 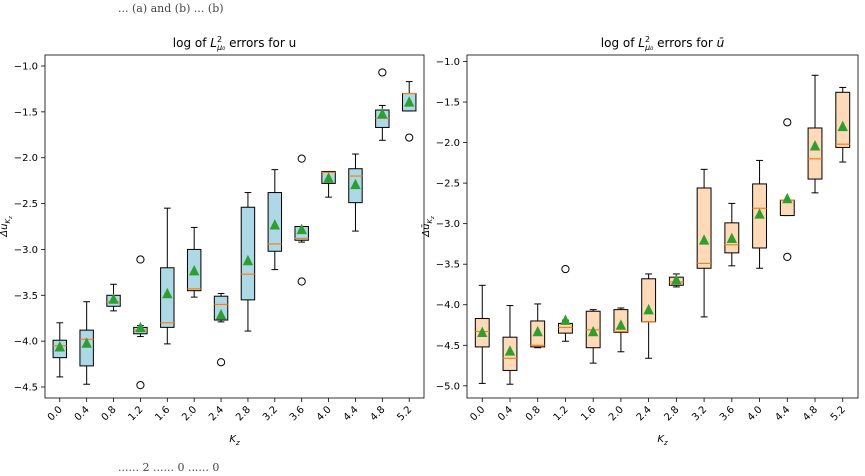 What do you see at coordinates (428, 227) in the screenshot?
I see `y-axis-label: ΔūKz` at bounding box center [428, 227].